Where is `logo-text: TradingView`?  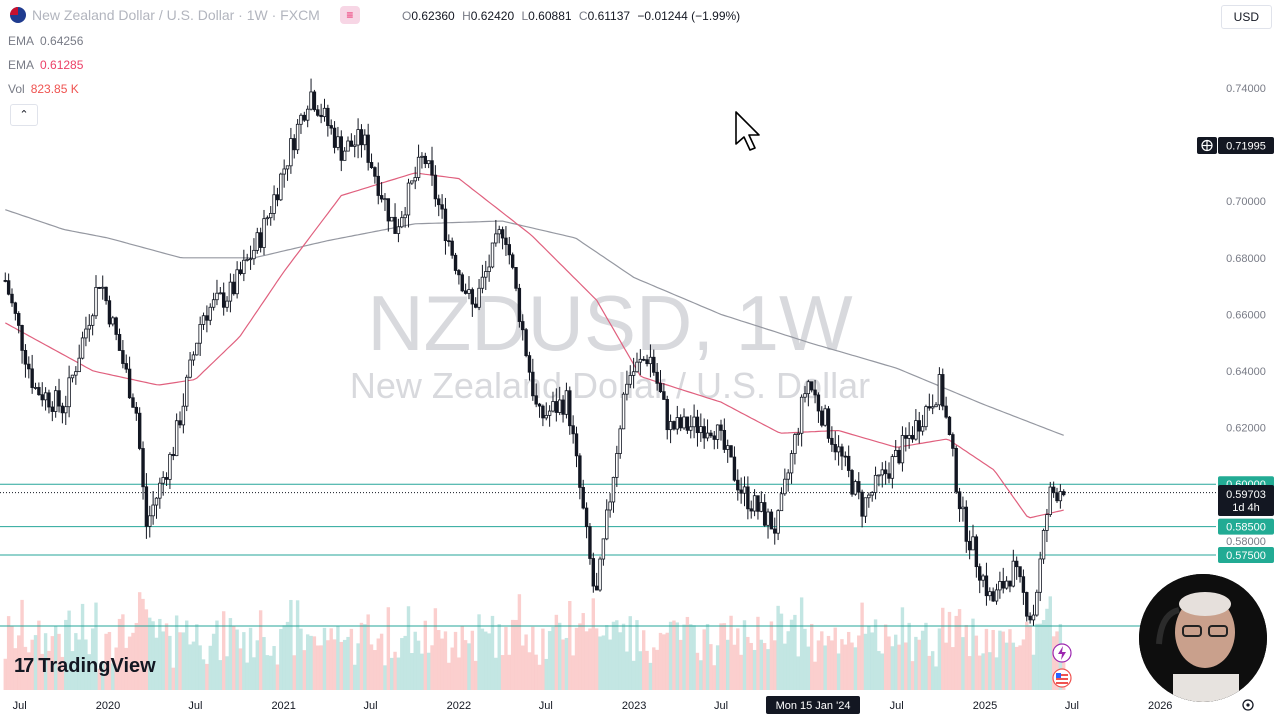 logo-text: TradingView is located at coordinates (97, 666).